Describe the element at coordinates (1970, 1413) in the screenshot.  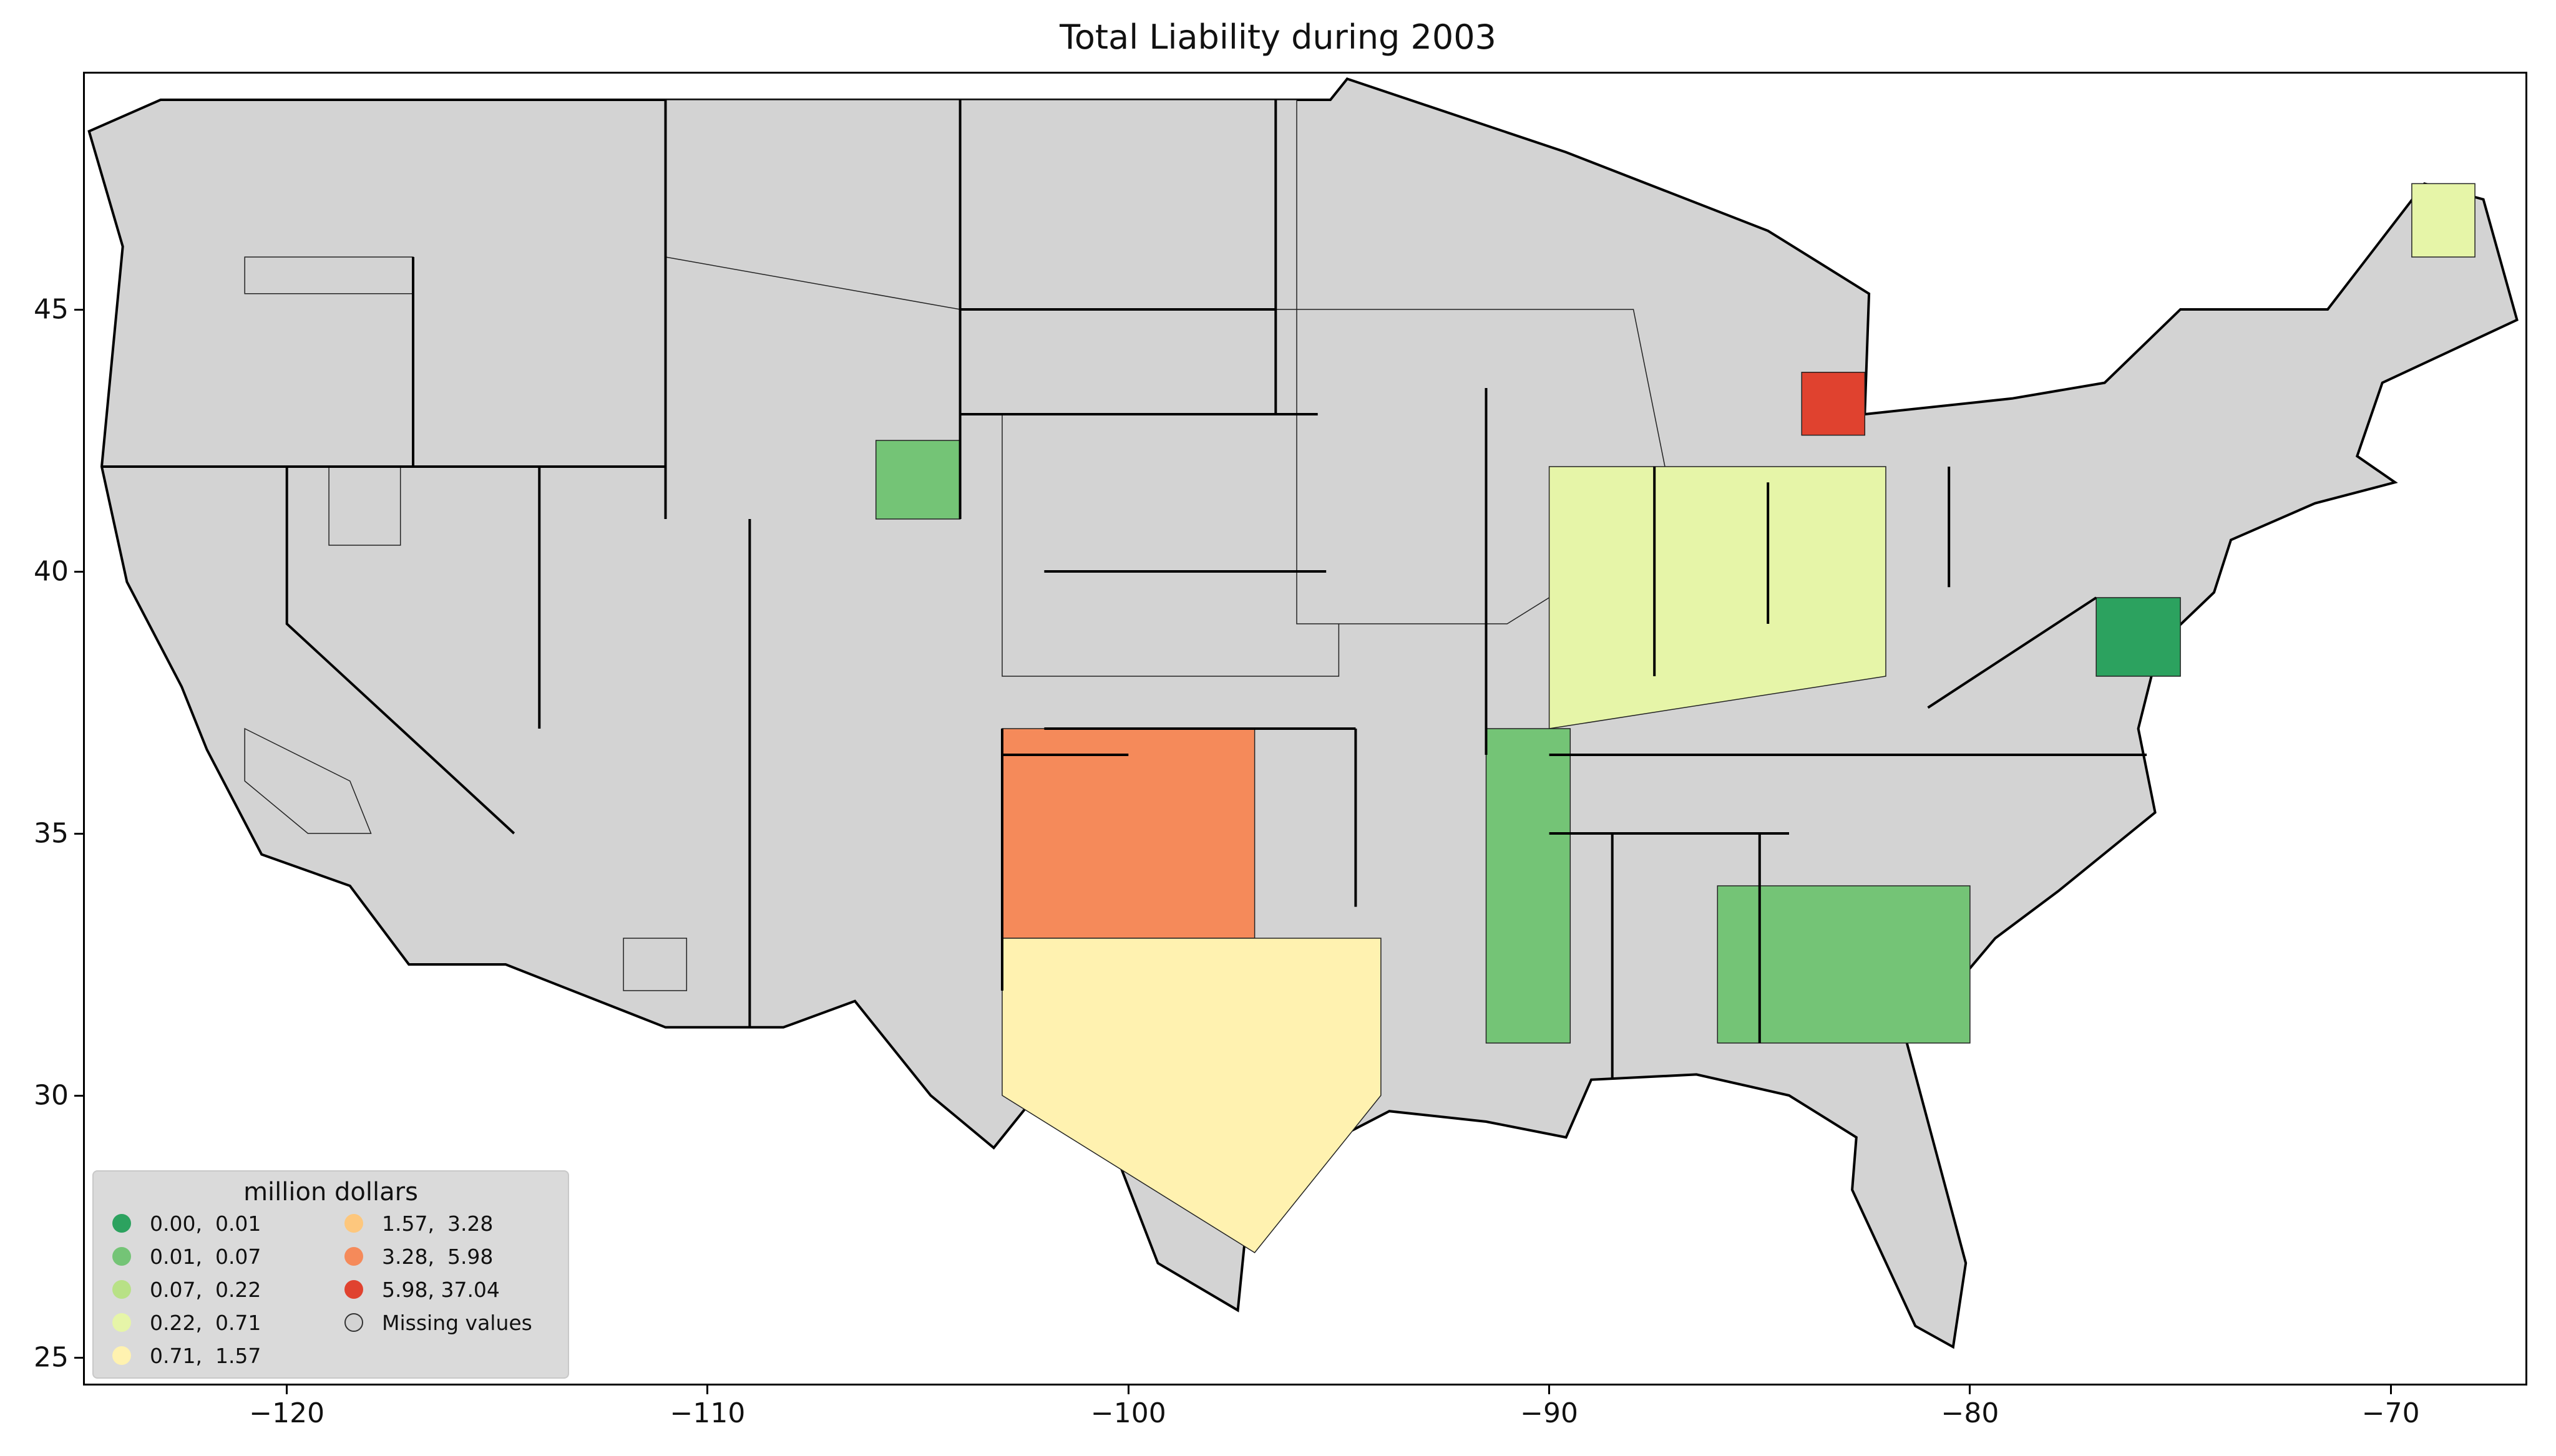
I see `x-tick-label: −80` at that location.